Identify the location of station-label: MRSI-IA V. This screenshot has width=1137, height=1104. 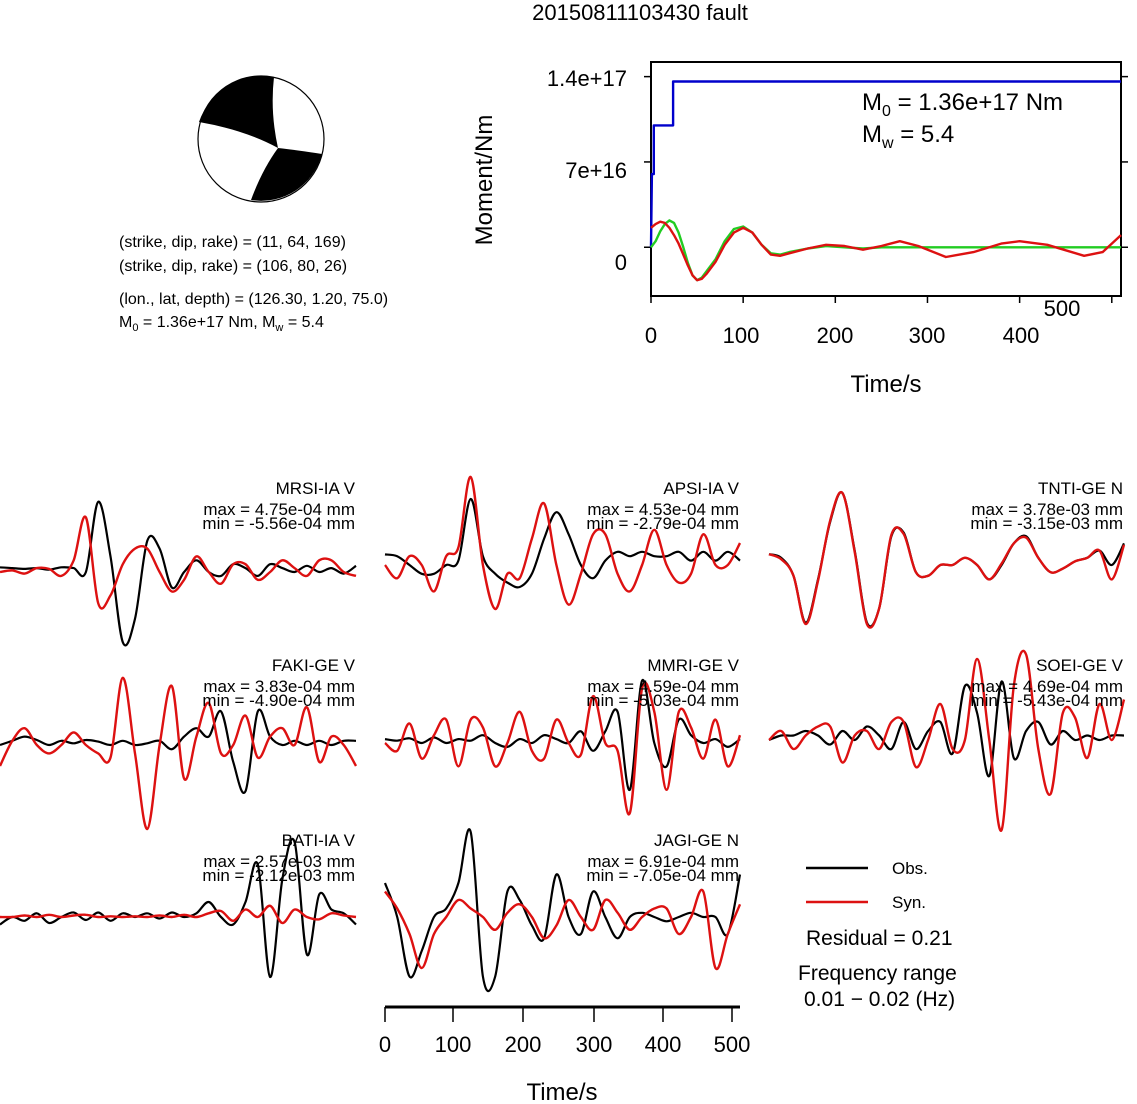
(316, 488).